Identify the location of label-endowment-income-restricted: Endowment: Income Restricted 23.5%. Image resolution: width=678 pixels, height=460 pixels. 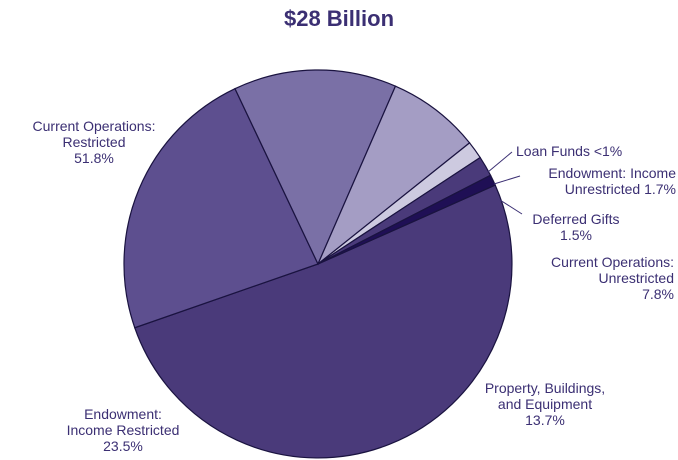
(123, 430).